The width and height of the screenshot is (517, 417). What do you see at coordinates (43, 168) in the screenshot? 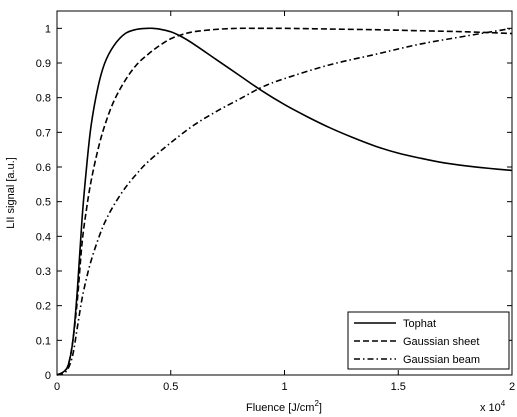
I see `y-tick-label: 0.6` at bounding box center [43, 168].